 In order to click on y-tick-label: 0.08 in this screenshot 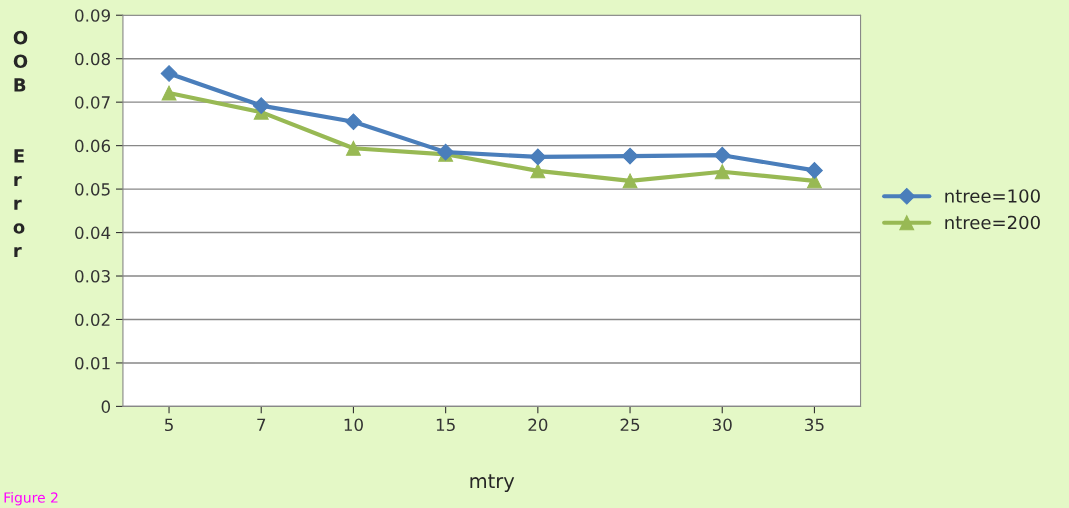, I will do `click(92, 59)`.